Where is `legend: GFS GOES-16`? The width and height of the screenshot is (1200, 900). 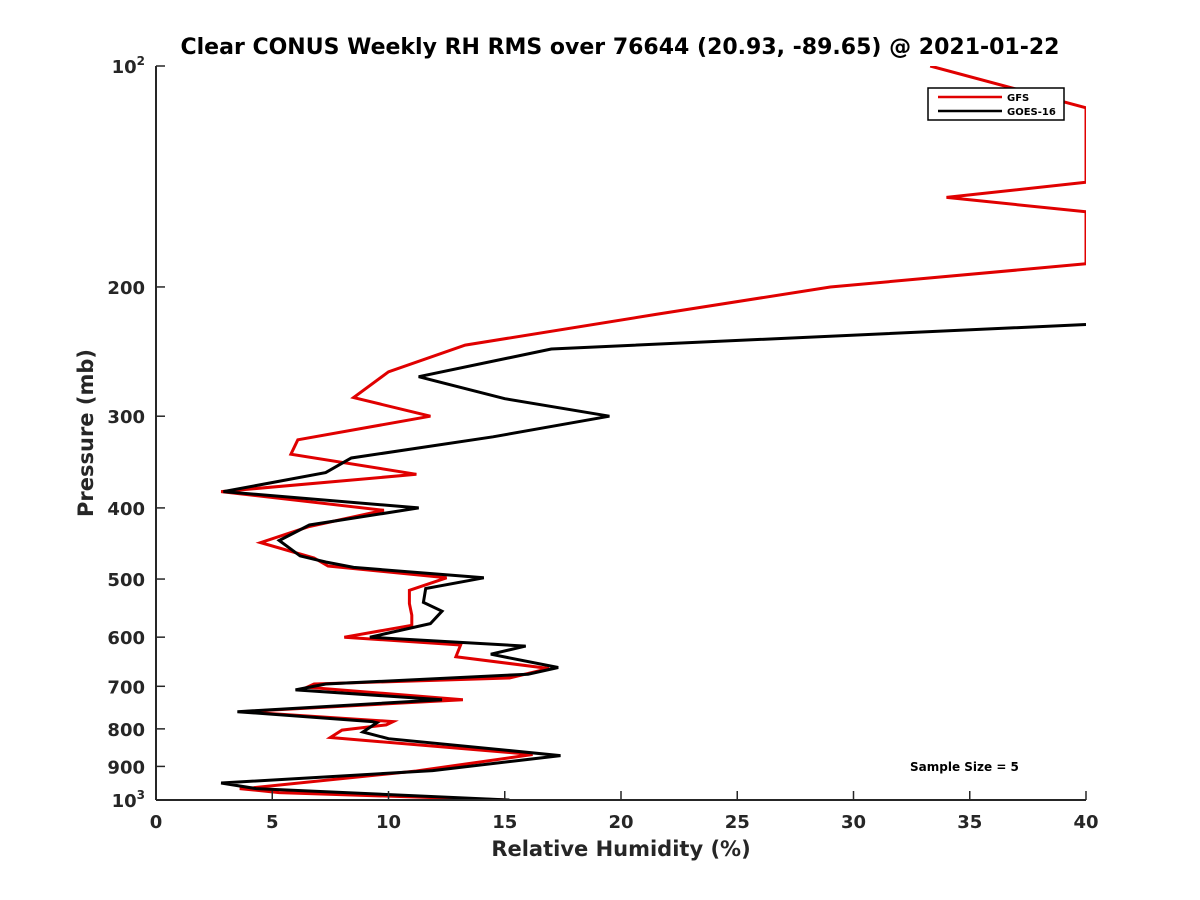 legend: GFS GOES-16 is located at coordinates (996, 104).